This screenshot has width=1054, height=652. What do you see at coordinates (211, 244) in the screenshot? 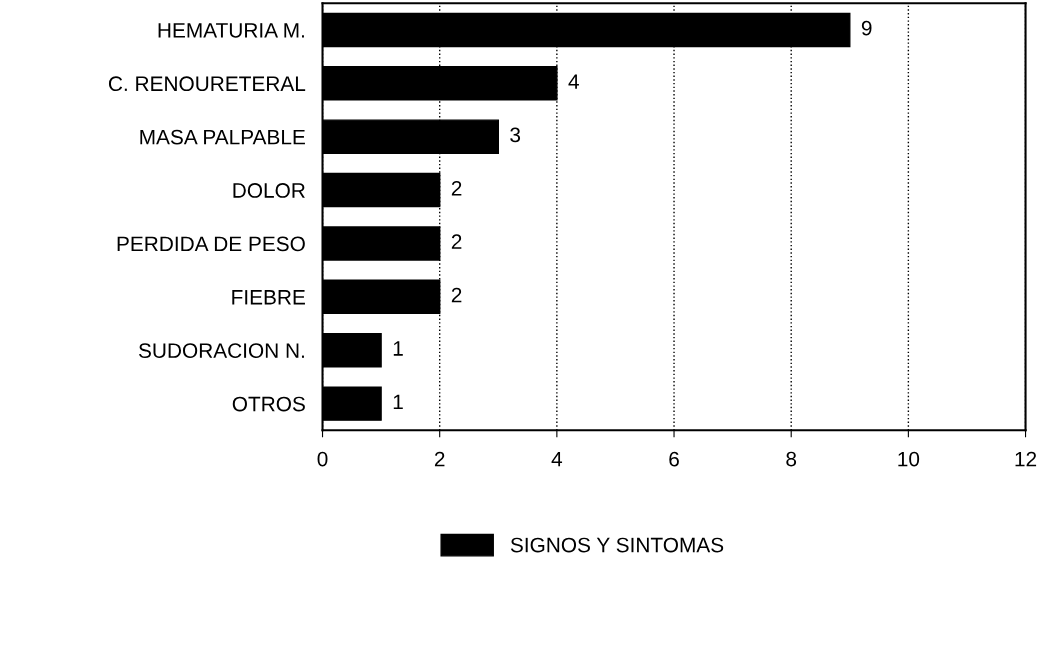
I see `y-tick-label: PERDIDA DE PESO` at bounding box center [211, 244].